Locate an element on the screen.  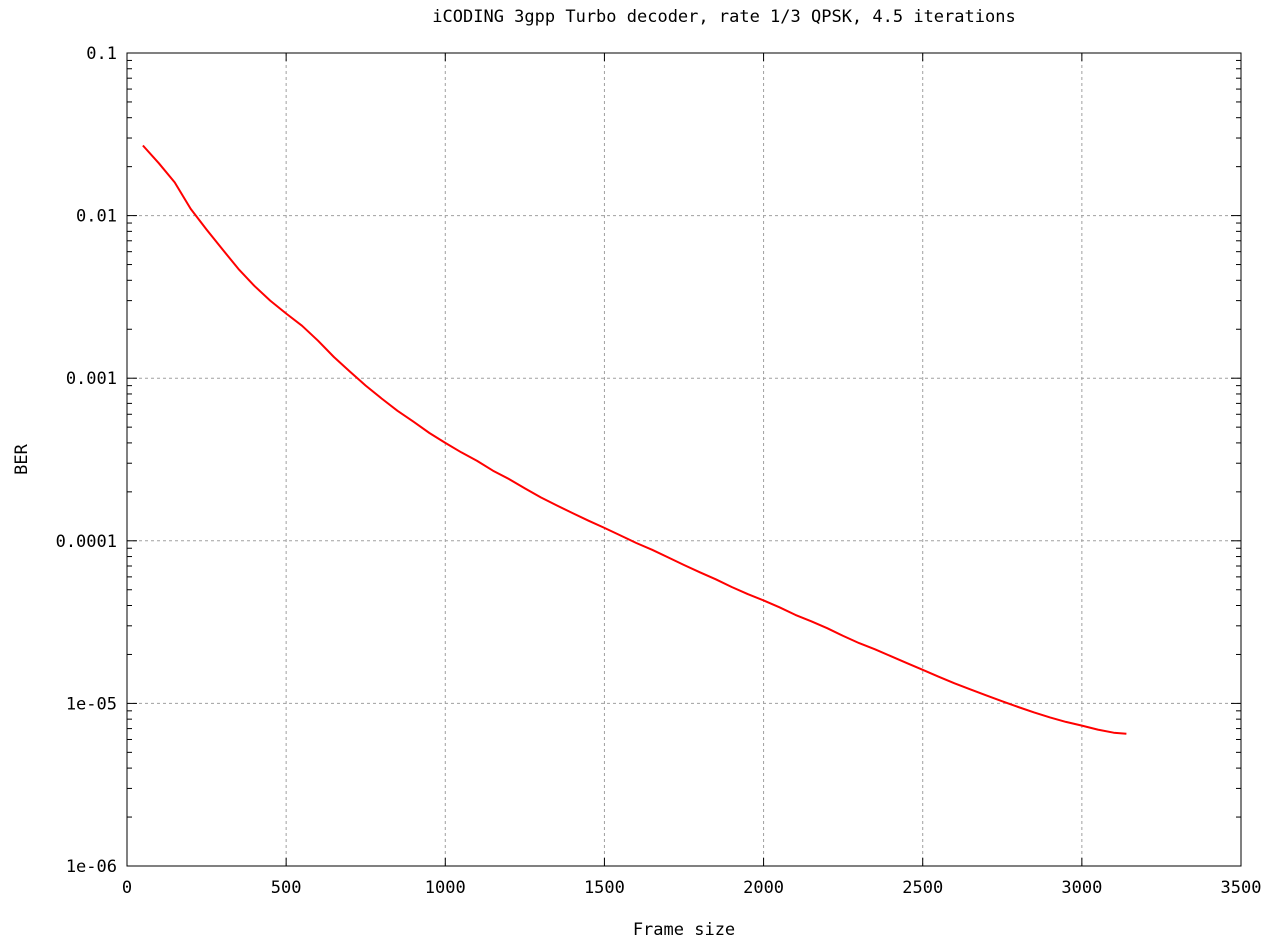
y-tick-label: 0.1 is located at coordinates (101, 54).